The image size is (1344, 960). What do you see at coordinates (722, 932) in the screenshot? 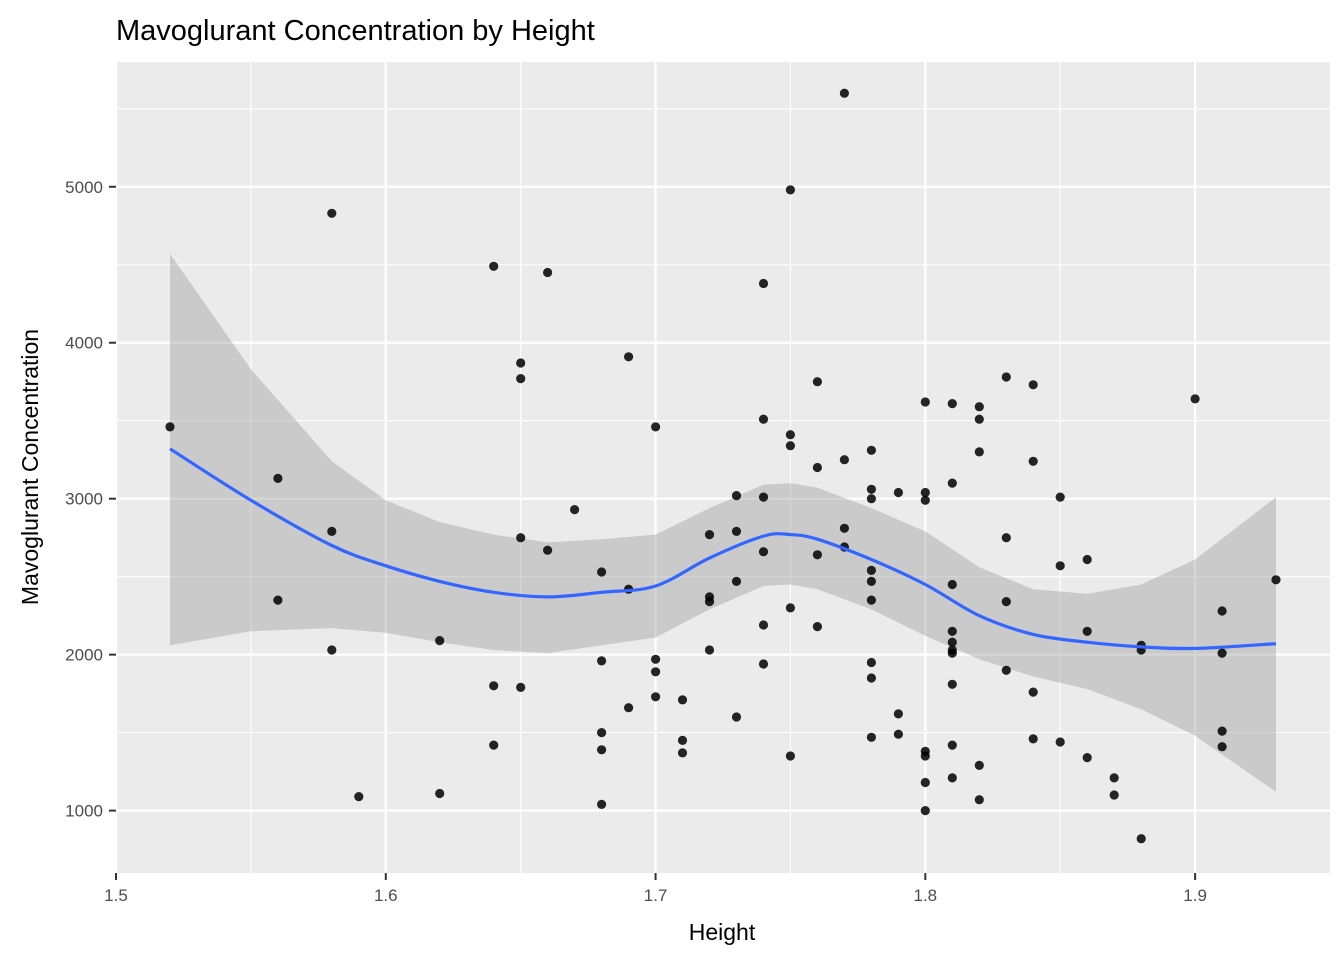
I see `x-axis-title: Height` at bounding box center [722, 932].